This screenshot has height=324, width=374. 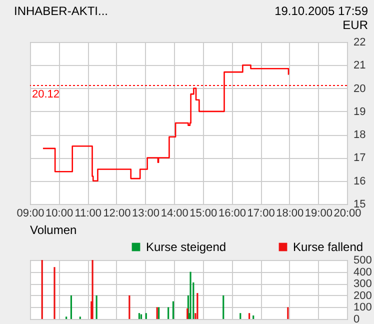 What do you see at coordinates (363, 260) in the screenshot?
I see `y-tick-label: 500` at bounding box center [363, 260].